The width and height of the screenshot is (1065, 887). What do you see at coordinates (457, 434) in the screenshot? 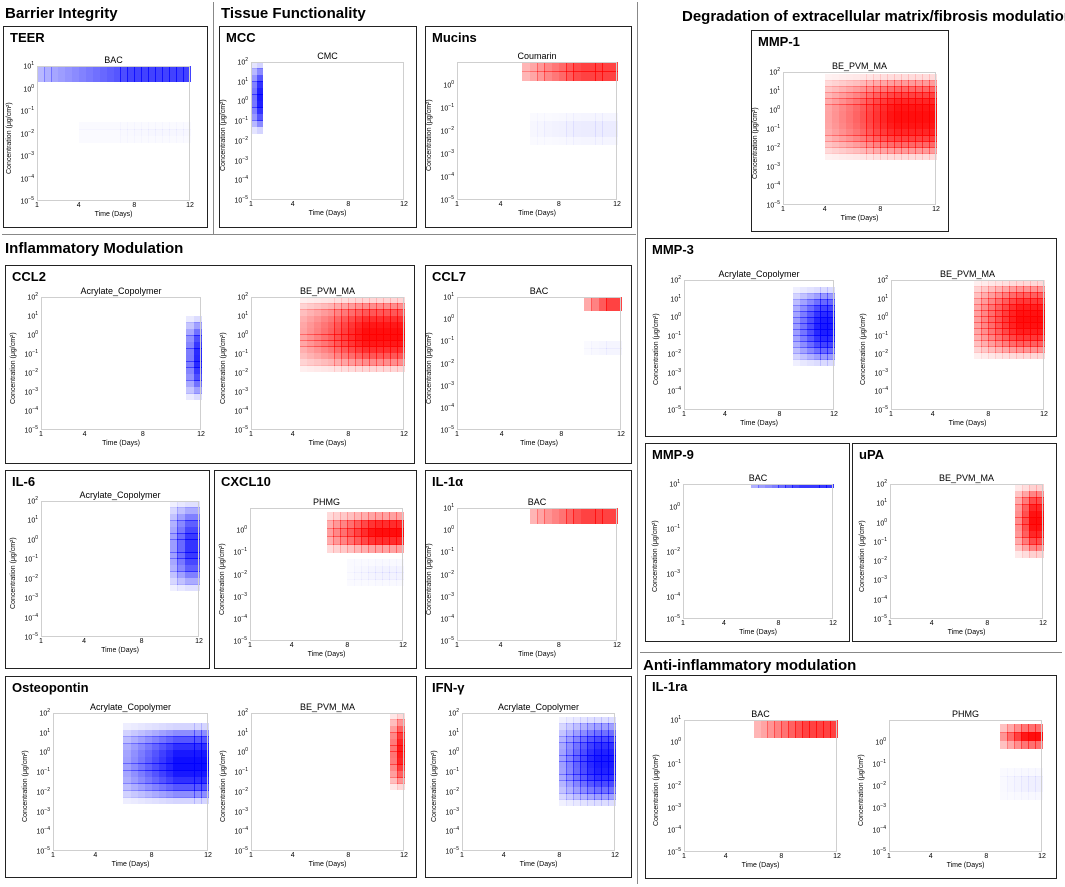
I see `x-tick-label: 1` at bounding box center [457, 434].